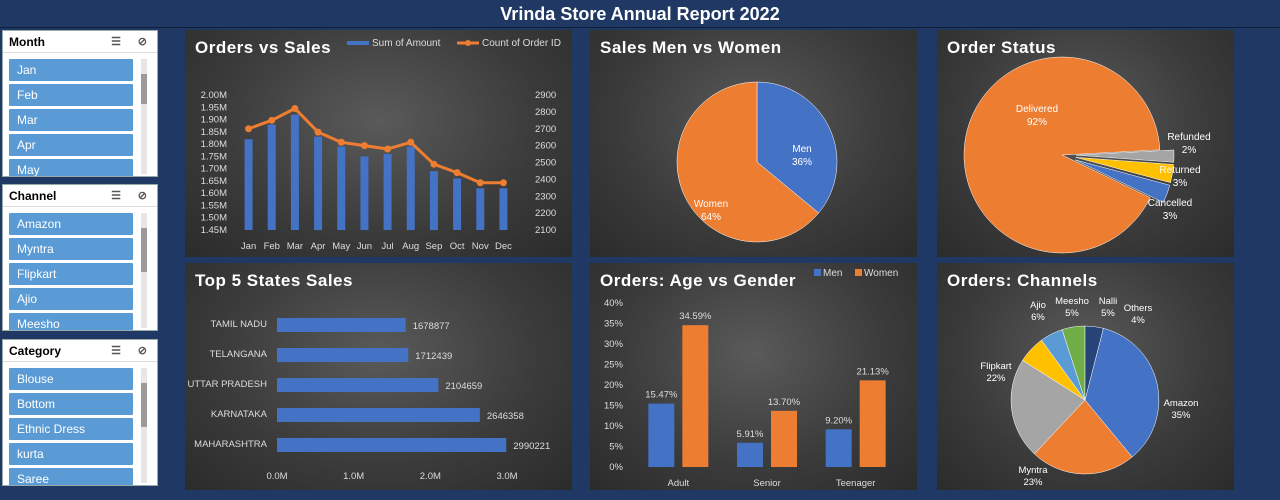  I want to click on order-status-title: Order Status, so click(1001, 47).